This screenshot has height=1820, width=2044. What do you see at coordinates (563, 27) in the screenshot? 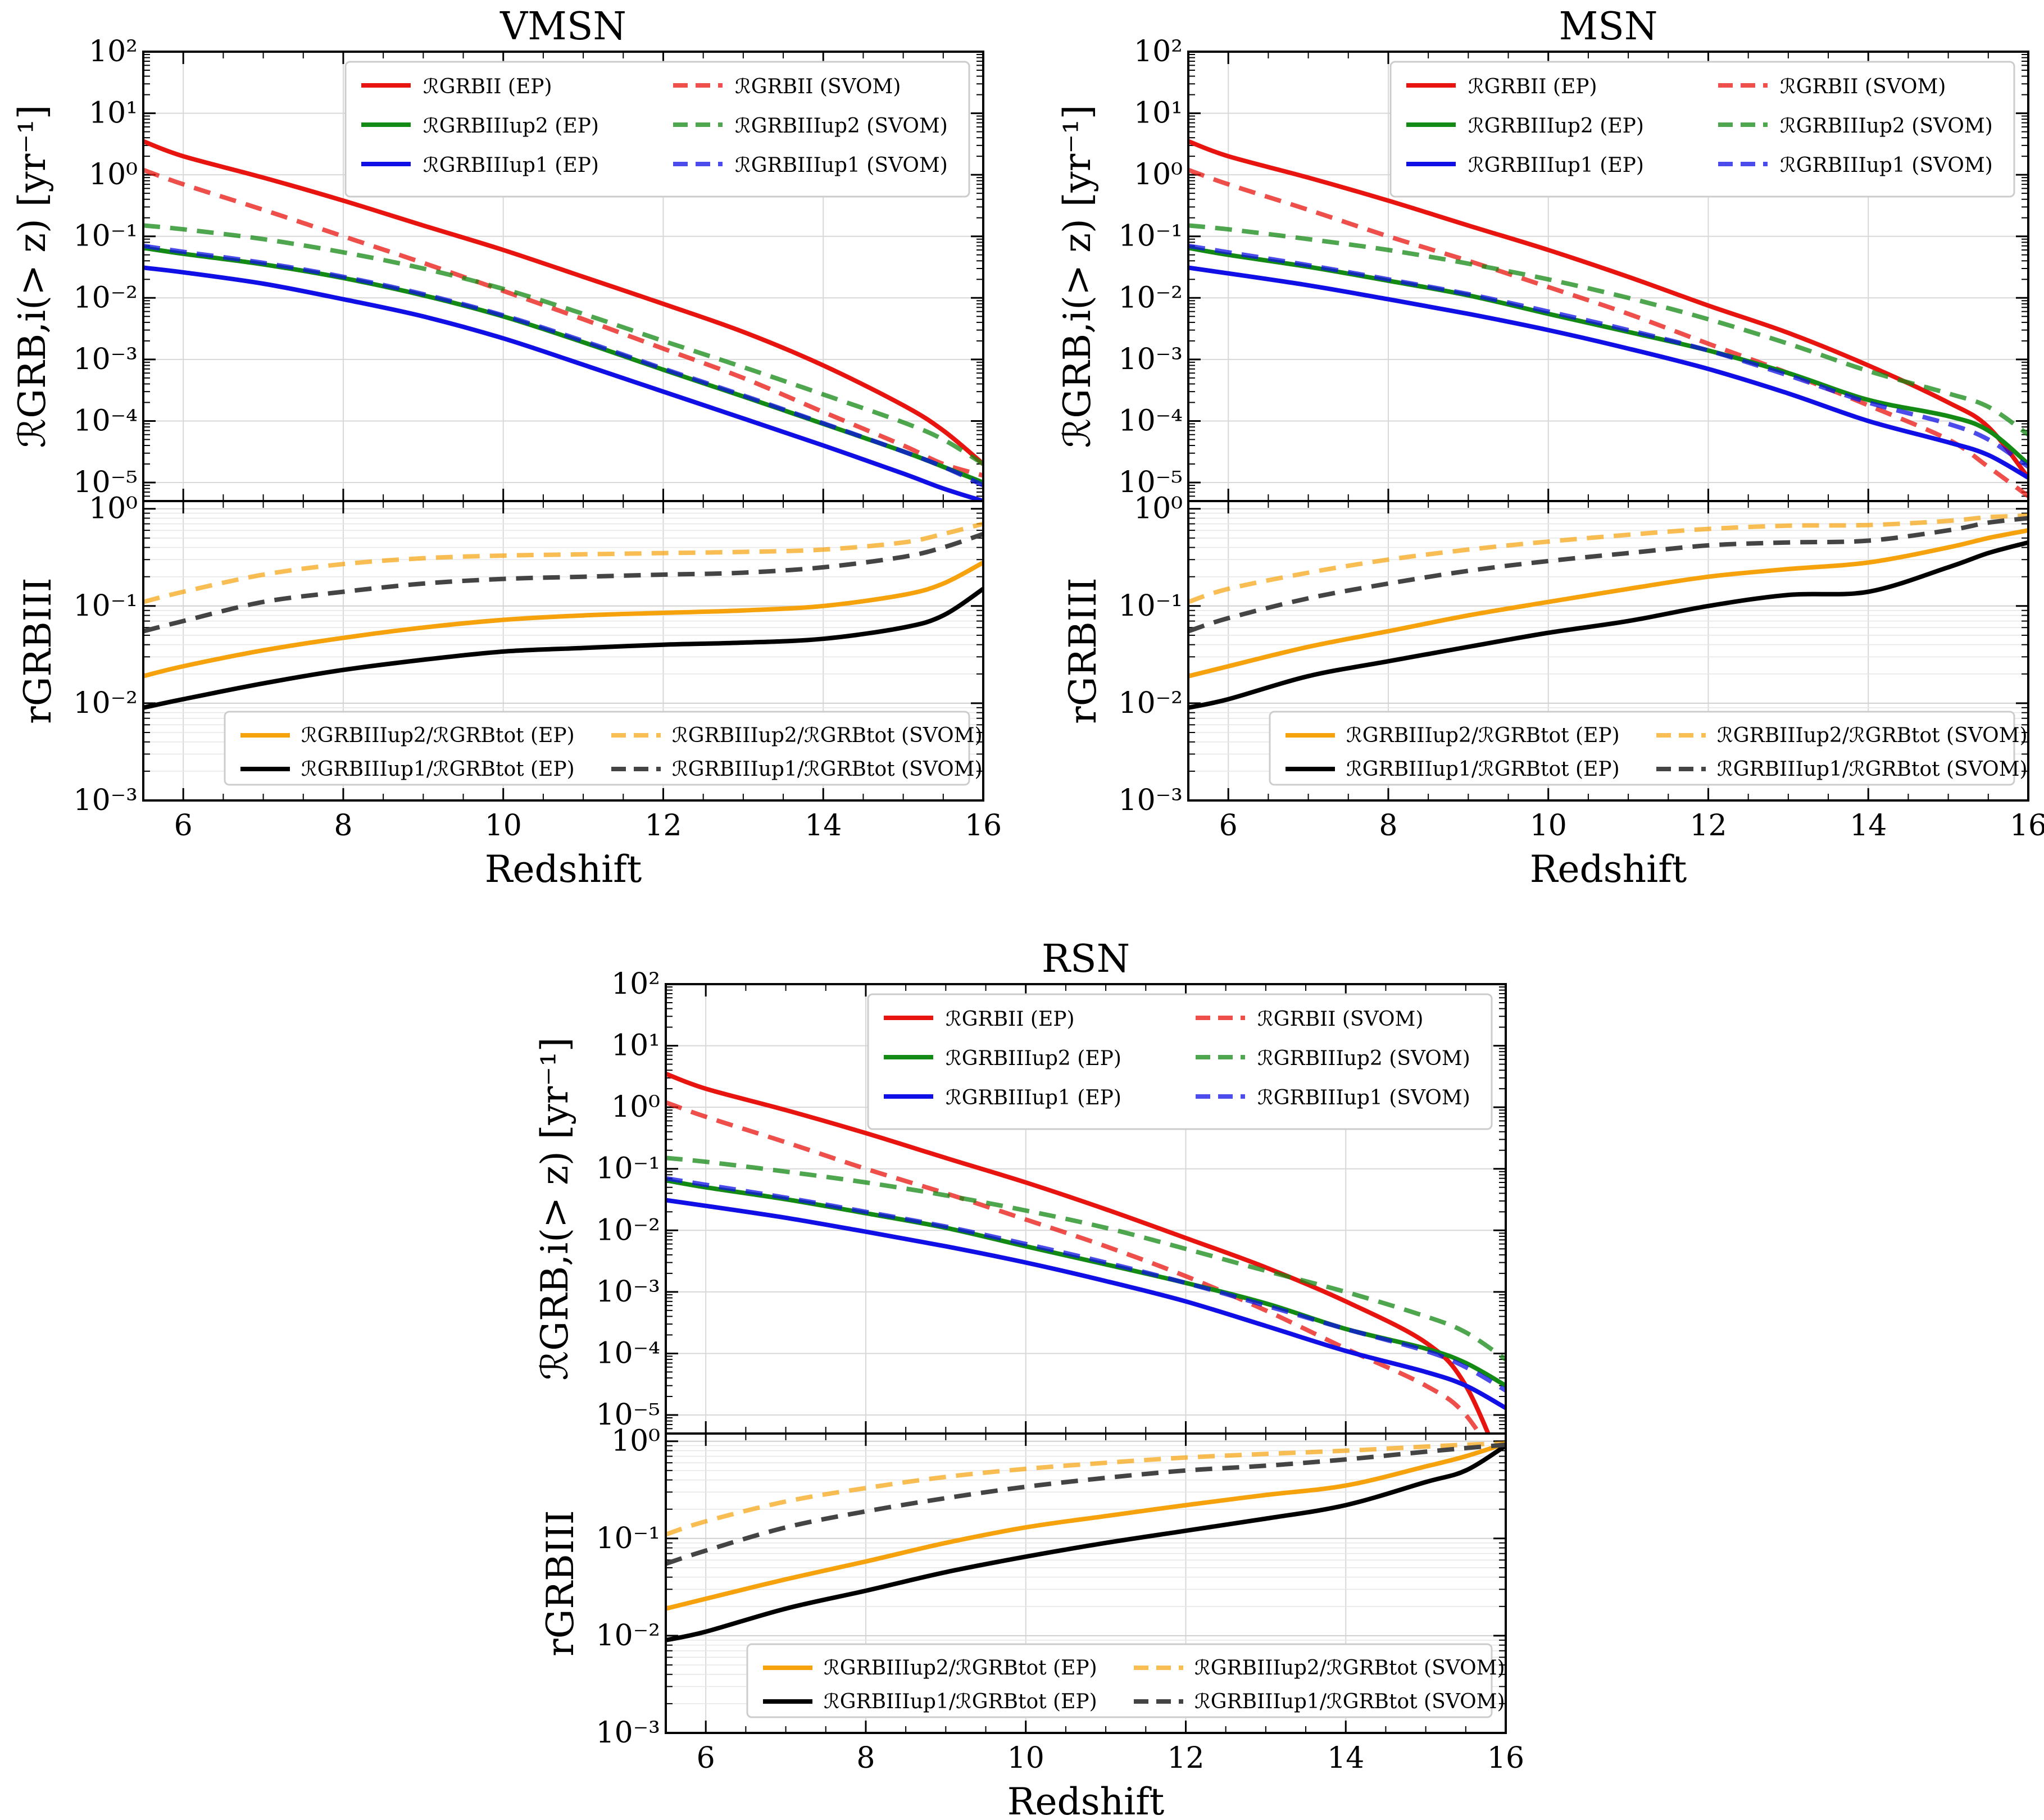
I see `chart-title: VMSN` at bounding box center [563, 27].